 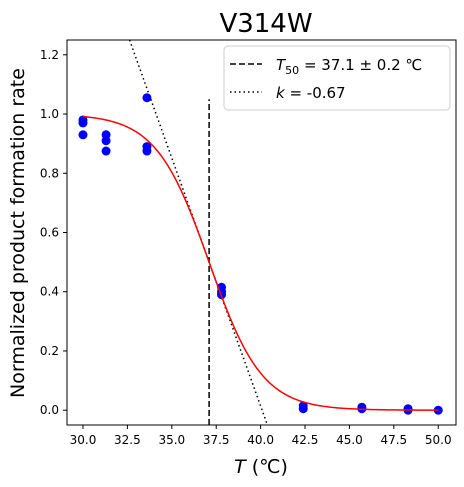 I want to click on legend-t50-label: T50 = 37.1 ± 0.2 ℃, so click(x=349, y=66).